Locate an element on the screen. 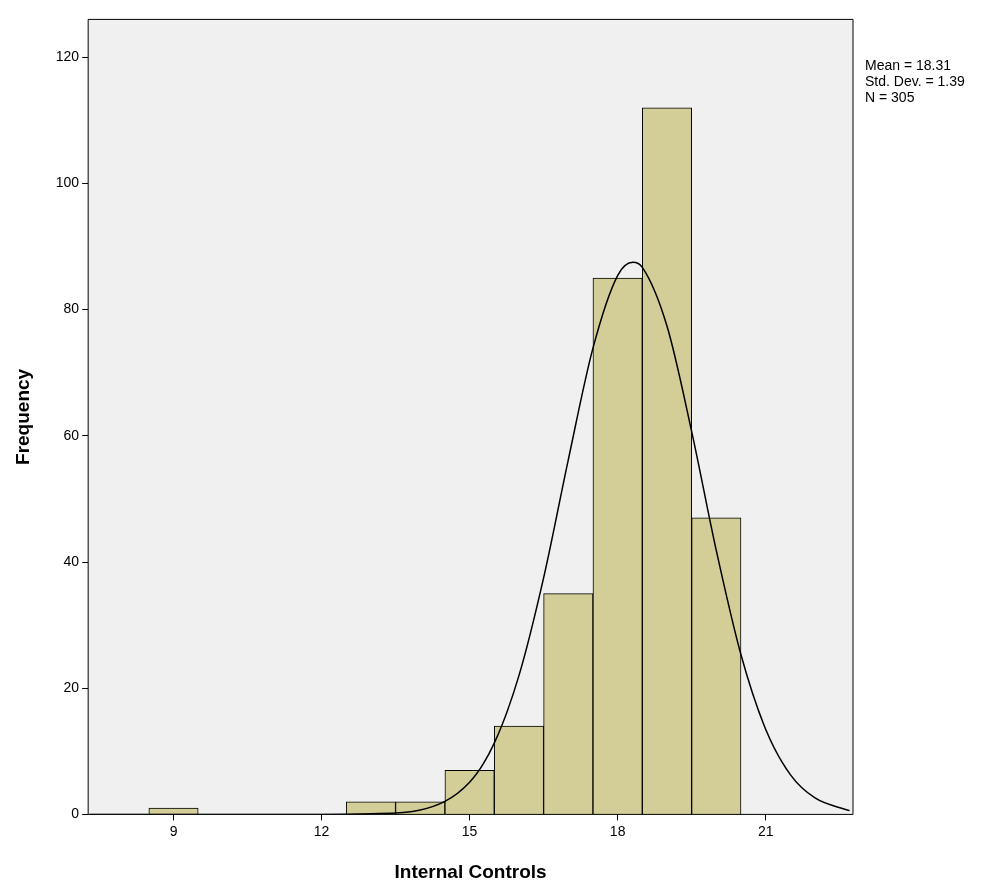 The height and width of the screenshot is (896, 1007). x-axis-title: Internal Controls is located at coordinates (470, 871).